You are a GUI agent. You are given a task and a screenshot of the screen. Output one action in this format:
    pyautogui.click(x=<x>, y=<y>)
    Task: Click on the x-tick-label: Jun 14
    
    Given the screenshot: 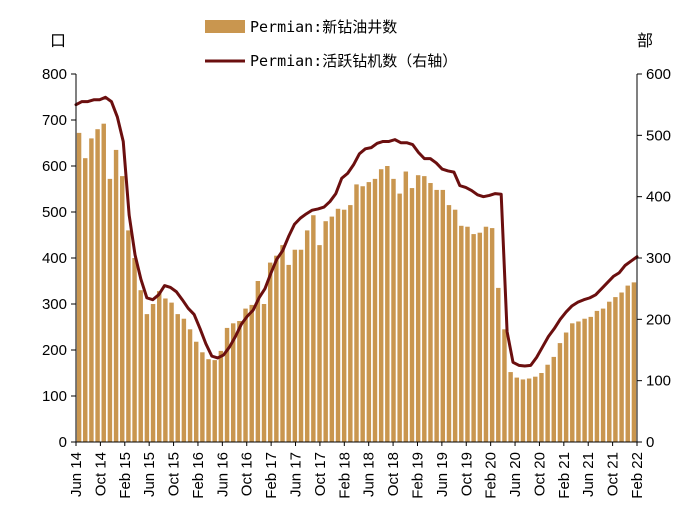 What is the action you would take?
    pyautogui.click(x=76, y=474)
    